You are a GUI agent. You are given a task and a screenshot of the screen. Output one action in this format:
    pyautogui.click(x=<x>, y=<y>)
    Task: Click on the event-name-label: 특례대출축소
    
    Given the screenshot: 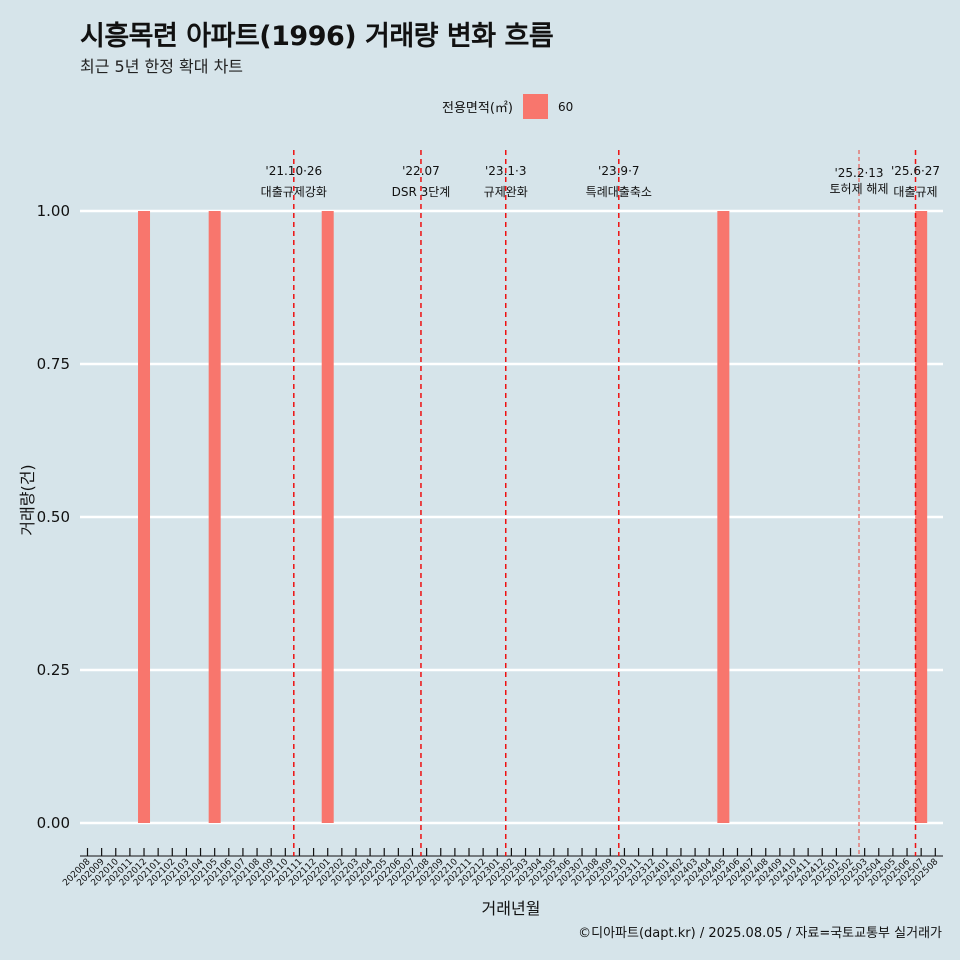 What is the action you would take?
    pyautogui.click(x=619, y=192)
    